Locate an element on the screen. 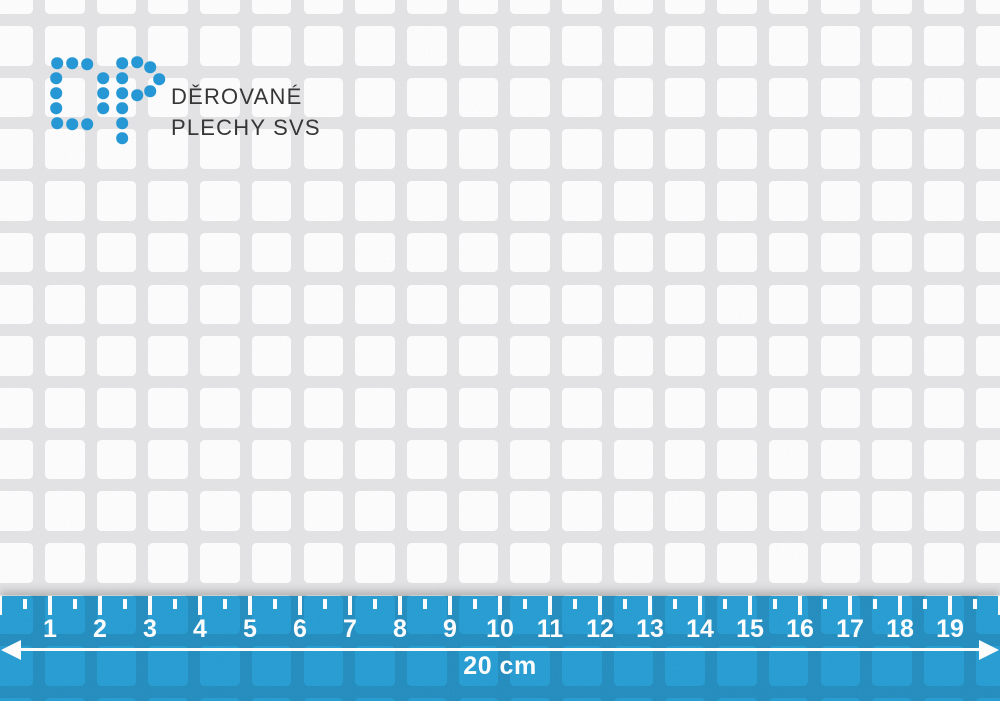 The image size is (1000, 701). logo-text: DĚROVANÉ PLECHY SVS is located at coordinates (246, 113).